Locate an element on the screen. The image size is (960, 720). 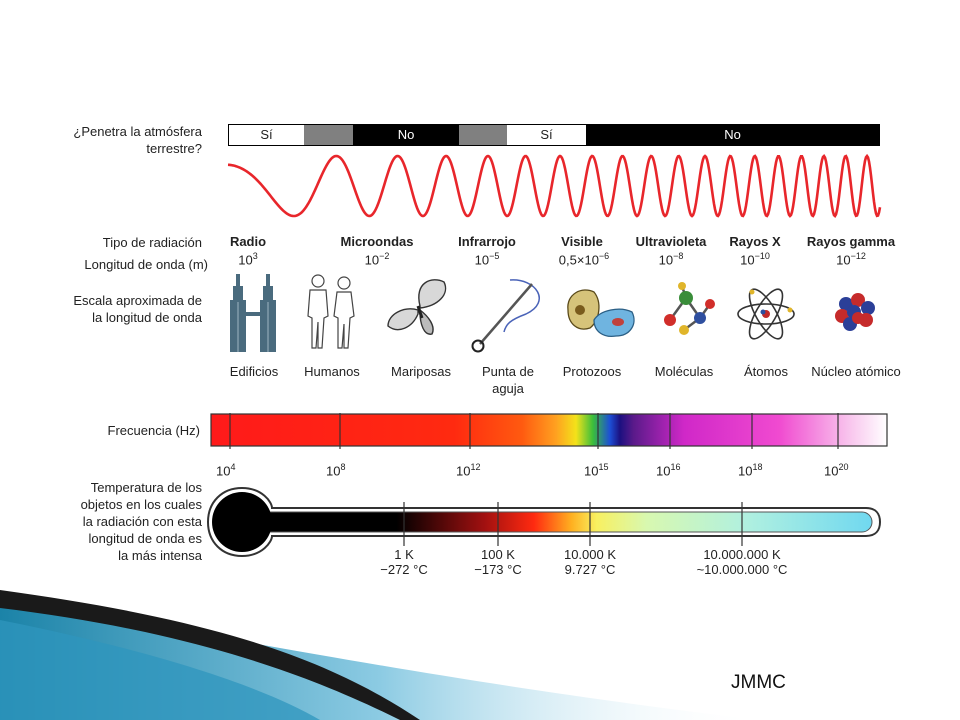
object-label-line-2: aguja is located at coordinates (508, 388).